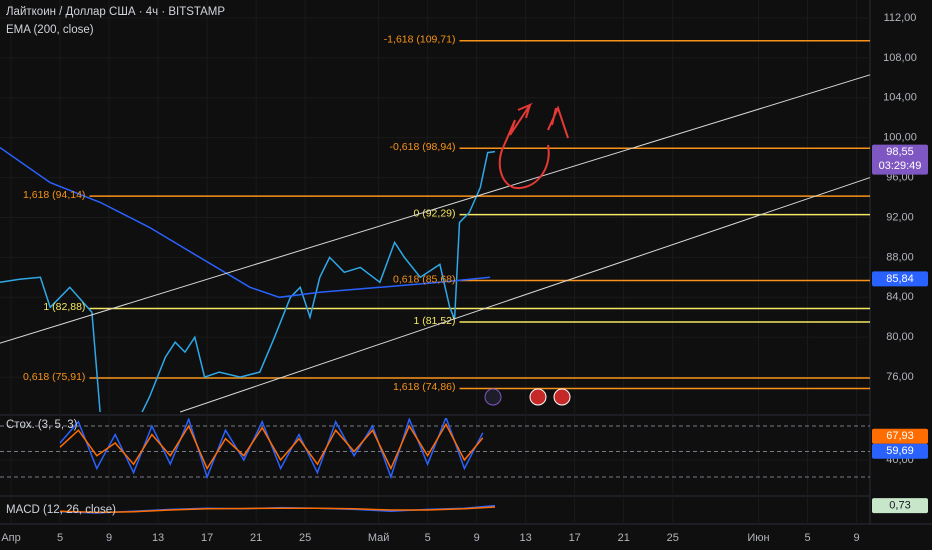  I want to click on price-badge-label: 98,55, so click(900, 152).